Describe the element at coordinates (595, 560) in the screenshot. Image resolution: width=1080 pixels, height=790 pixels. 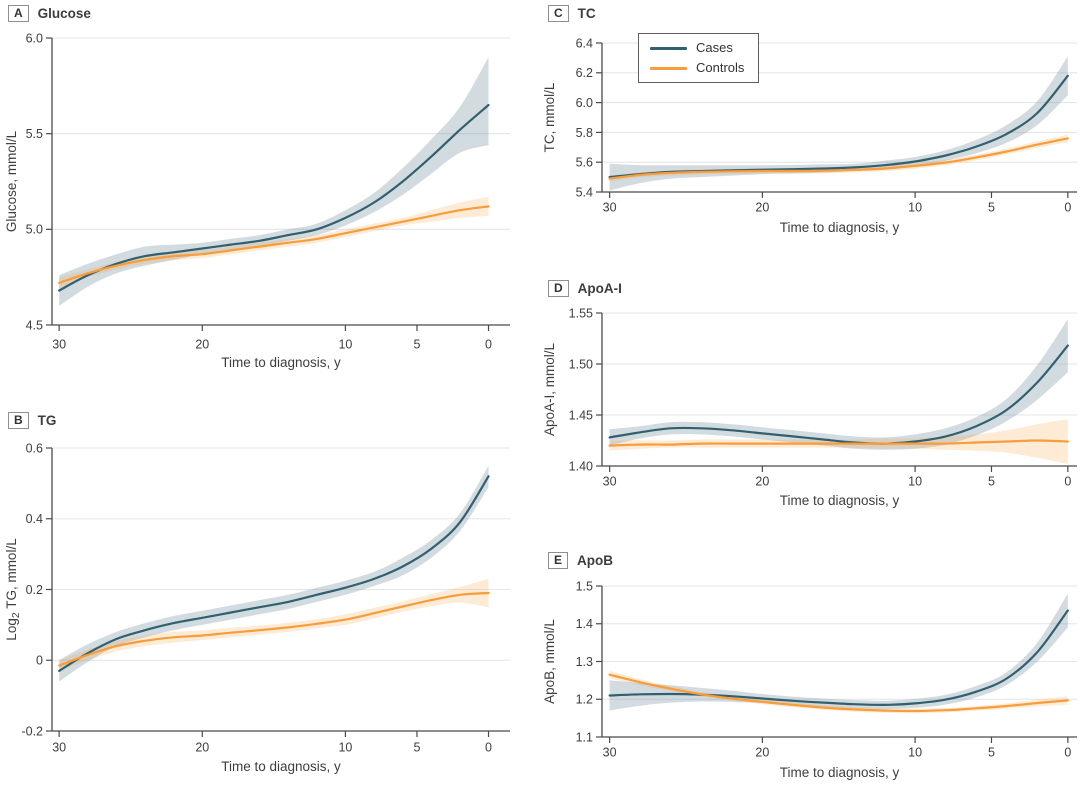
I see `panel-e-title: ApoB` at that location.